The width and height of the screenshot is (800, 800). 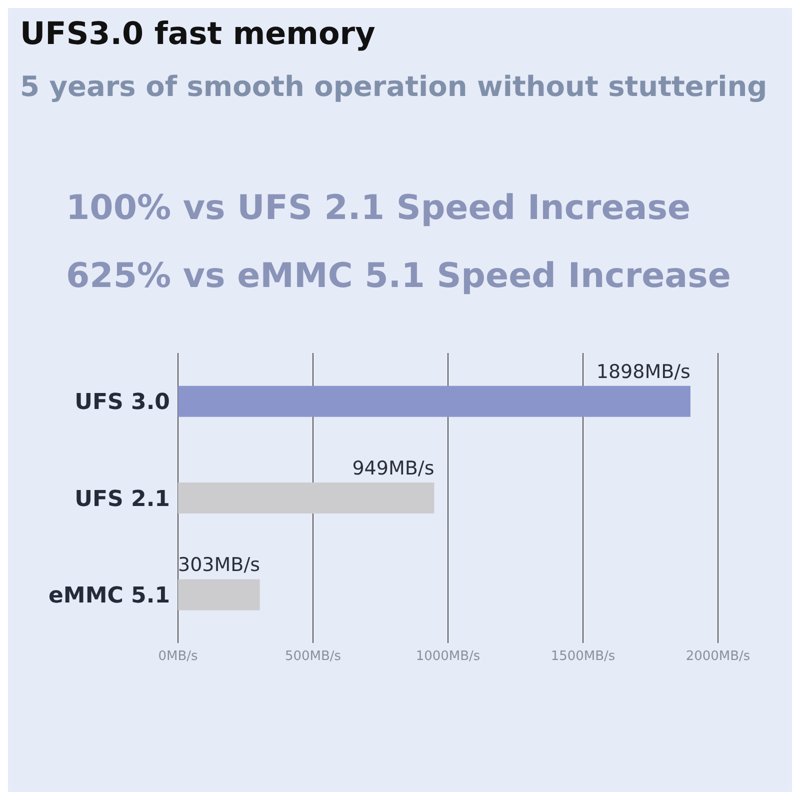 I want to click on x-tick-label: 500MB/s, so click(x=313, y=656).